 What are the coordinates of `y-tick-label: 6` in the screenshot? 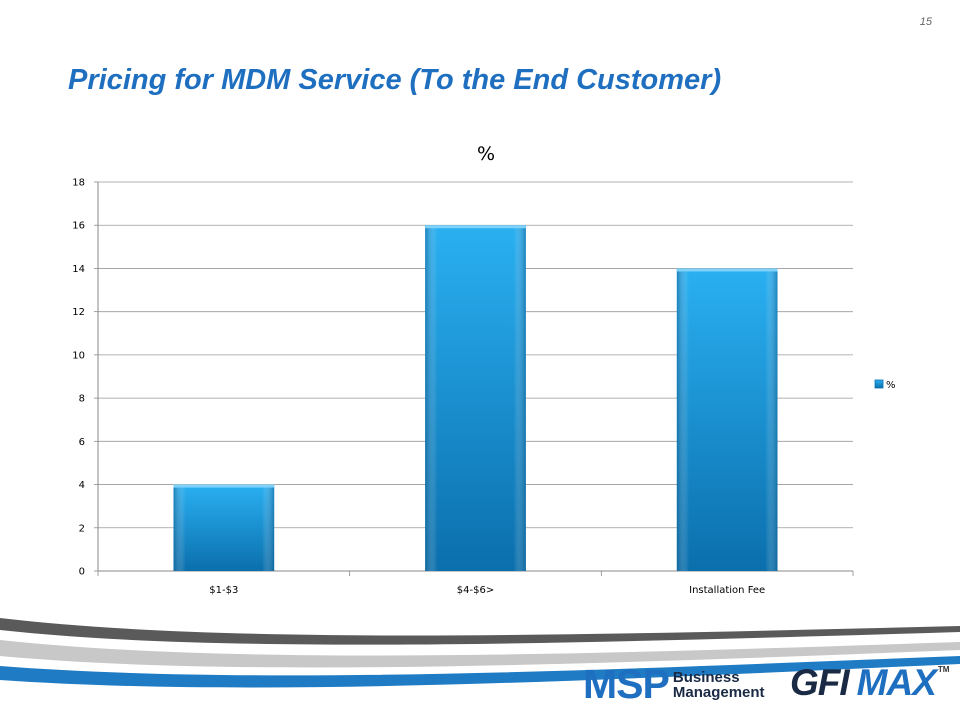 It's located at (82, 442).